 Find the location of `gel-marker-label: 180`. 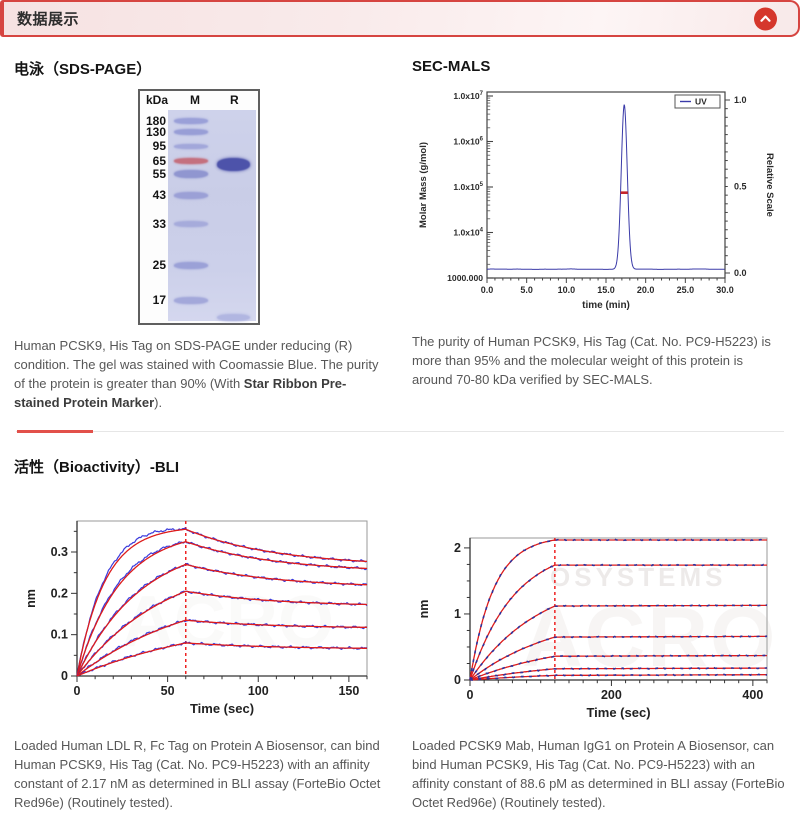

gel-marker-label: 180 is located at coordinates (155, 121).